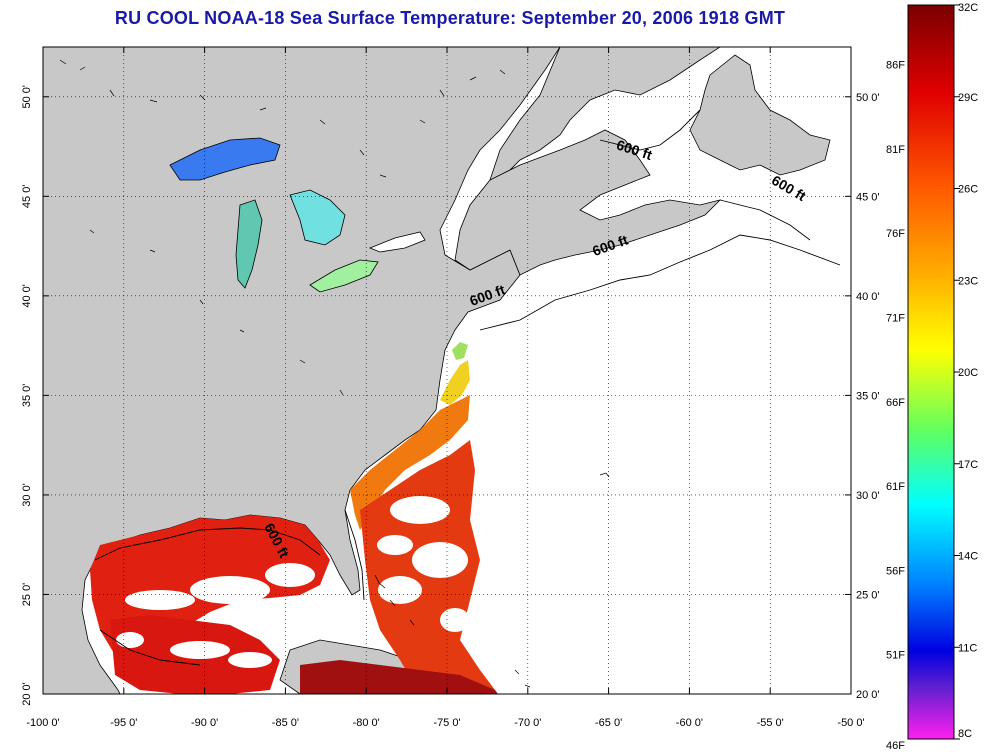  Describe the element at coordinates (399, 677) in the screenshot. I see `sst-caribbean` at that location.